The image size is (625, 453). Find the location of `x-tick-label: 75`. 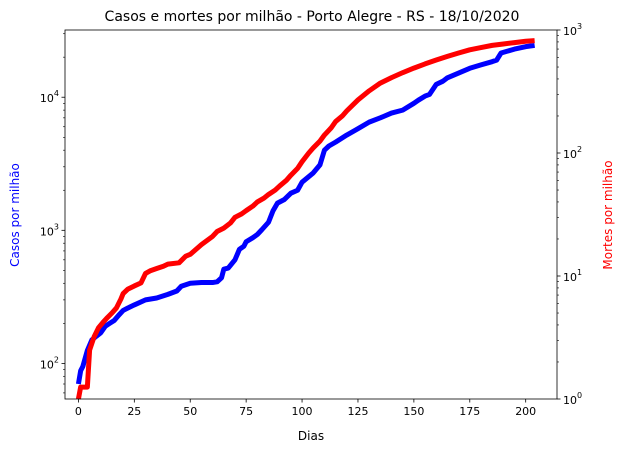

x-tick-label: 75 is located at coordinates (246, 411).